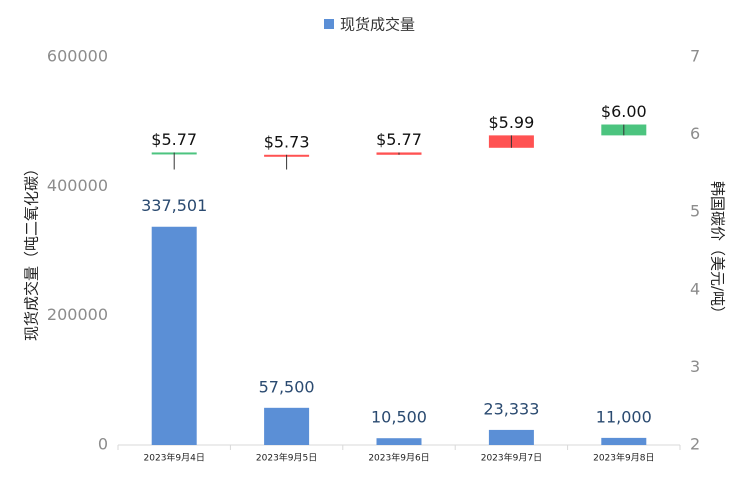 Image resolution: width=749 pixels, height=477 pixels. What do you see at coordinates (329, 24) in the screenshot?
I see `legend-swatch` at bounding box center [329, 24].